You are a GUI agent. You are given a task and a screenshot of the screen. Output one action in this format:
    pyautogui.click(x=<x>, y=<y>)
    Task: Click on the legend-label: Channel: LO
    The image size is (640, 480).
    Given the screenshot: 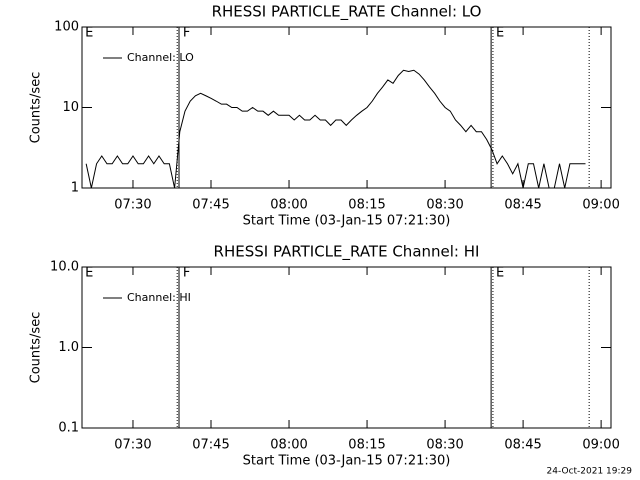 What is the action you would take?
    pyautogui.click(x=160, y=57)
    